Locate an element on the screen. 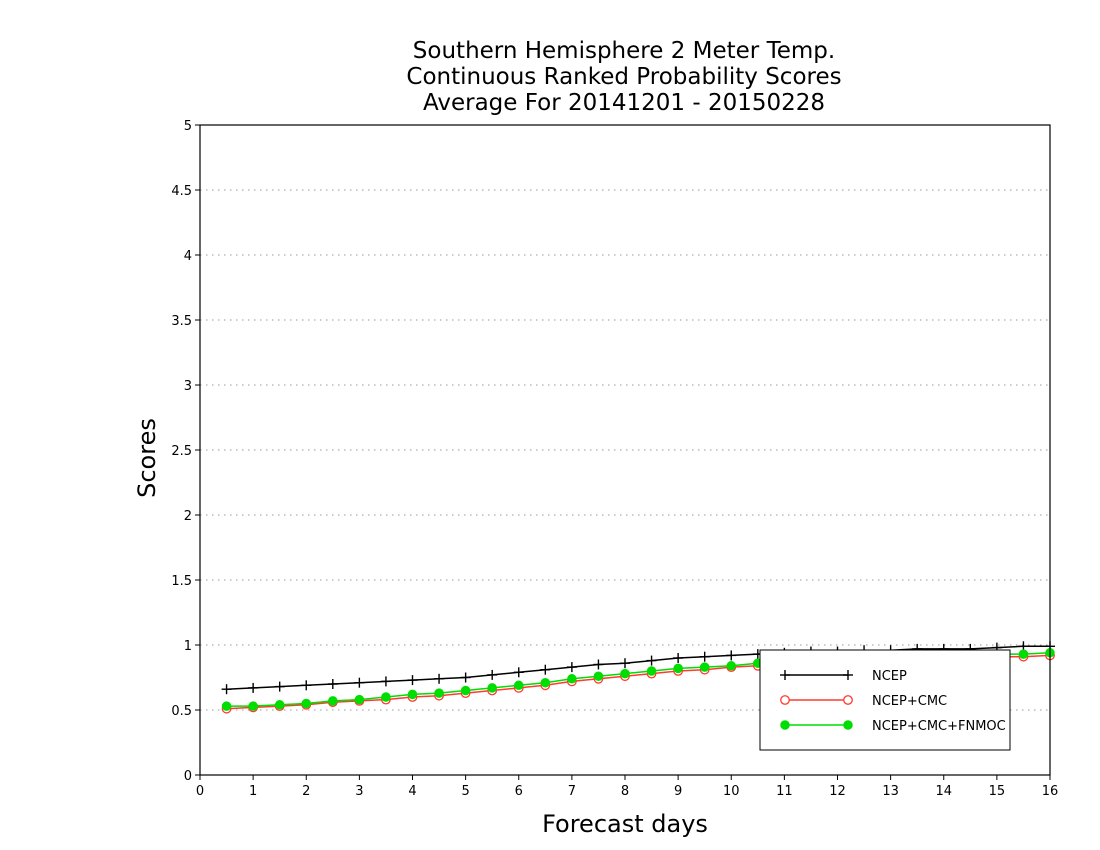 This screenshot has height=850, width=1100. x-tick-label: 12 is located at coordinates (837, 791).